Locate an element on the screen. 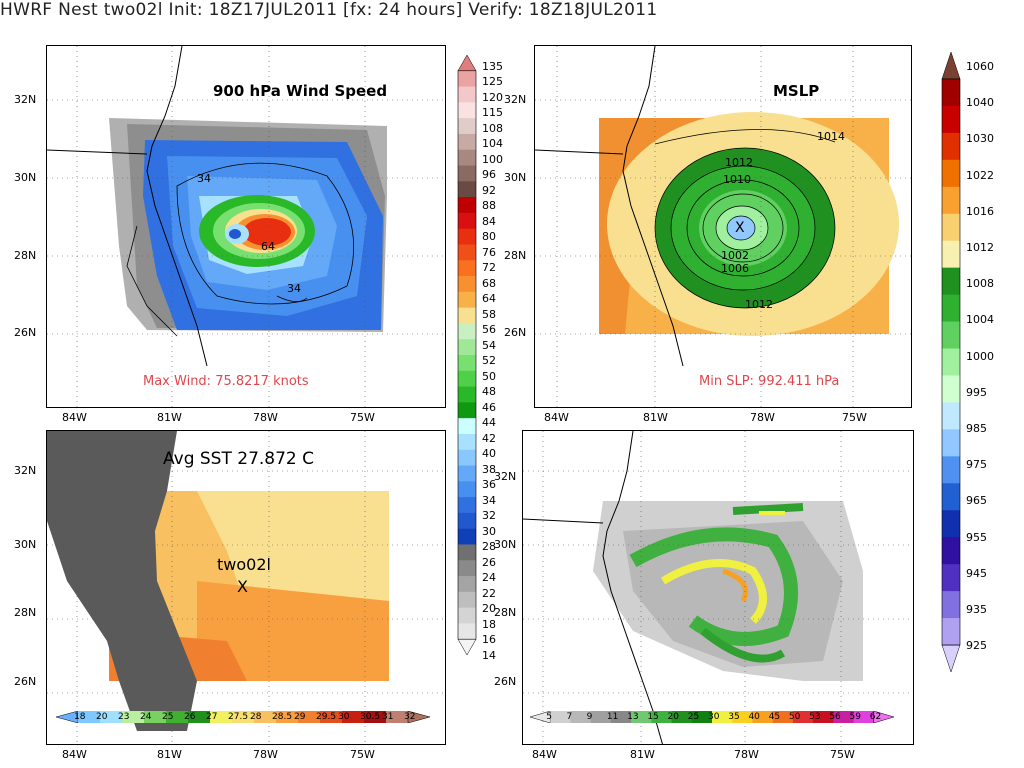 The width and height of the screenshot is (1024, 768). wind-cb-labels-tick: 30 is located at coordinates (489, 531).